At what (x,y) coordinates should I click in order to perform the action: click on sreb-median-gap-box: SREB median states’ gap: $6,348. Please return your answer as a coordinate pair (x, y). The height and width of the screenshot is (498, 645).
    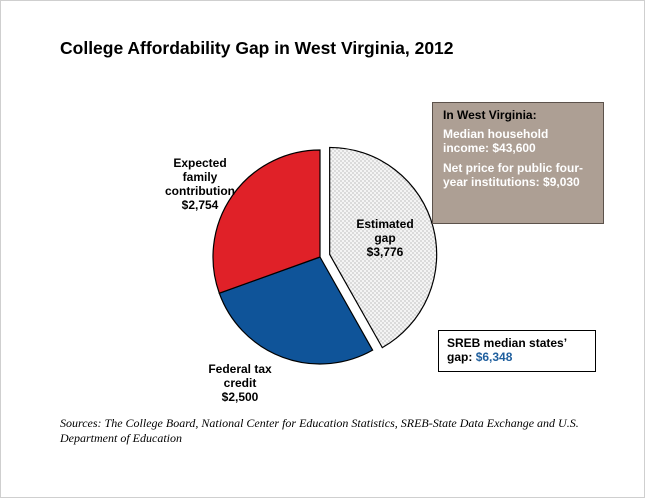
    Looking at the image, I should click on (517, 351).